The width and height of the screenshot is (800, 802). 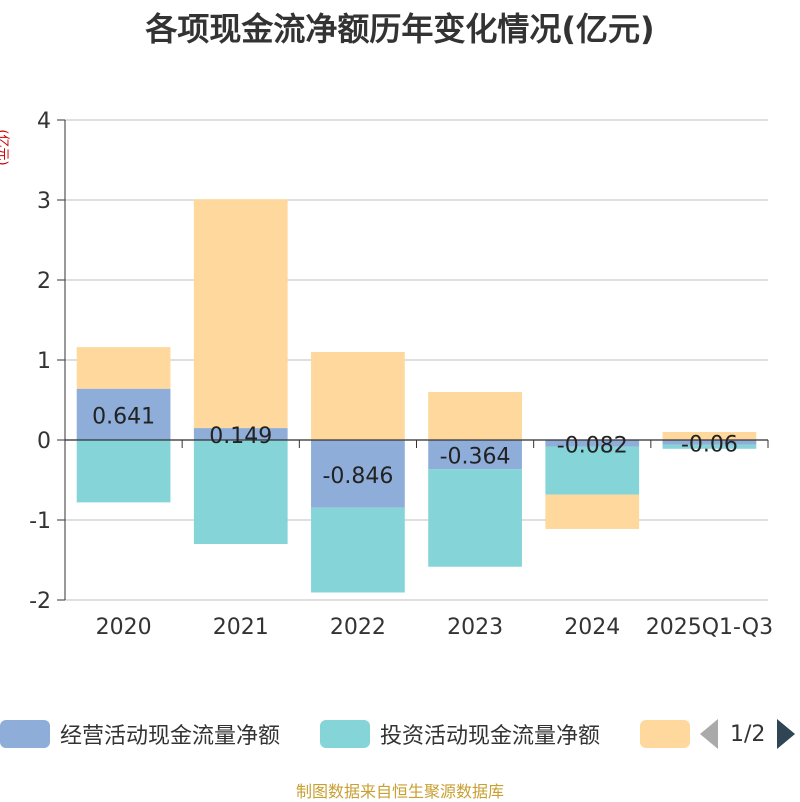 What do you see at coordinates (358, 627) in the screenshot?
I see `x-tick-label: 2022` at bounding box center [358, 627].